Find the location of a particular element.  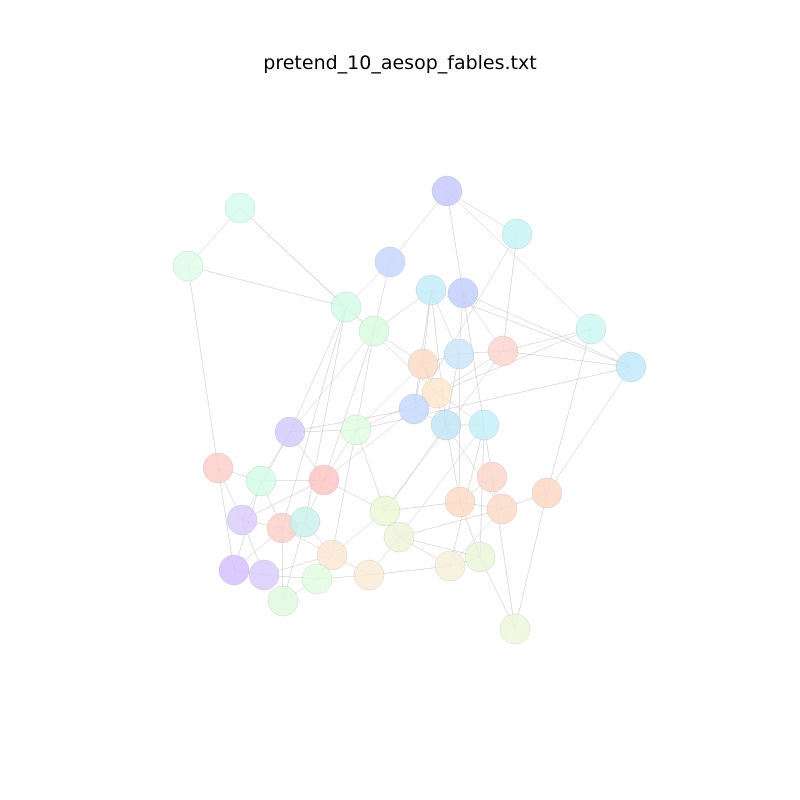

figure-title: pretend_10_aesop_fables.txt is located at coordinates (400, 63).